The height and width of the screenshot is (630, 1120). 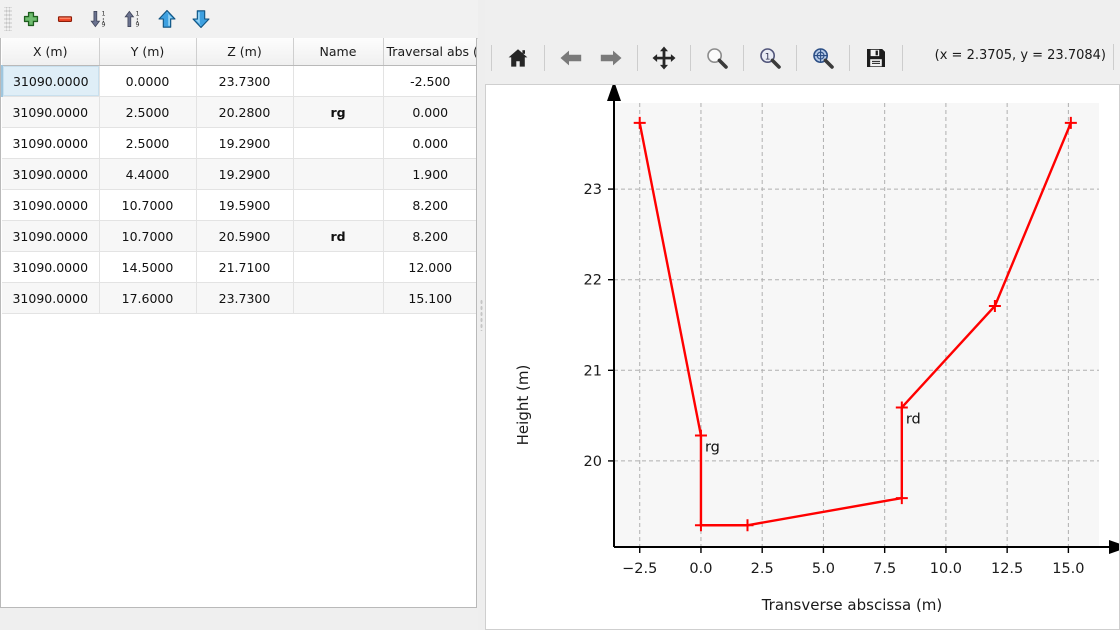 What do you see at coordinates (946, 569) in the screenshot?
I see `x-tick-label: 10.0` at bounding box center [946, 569].